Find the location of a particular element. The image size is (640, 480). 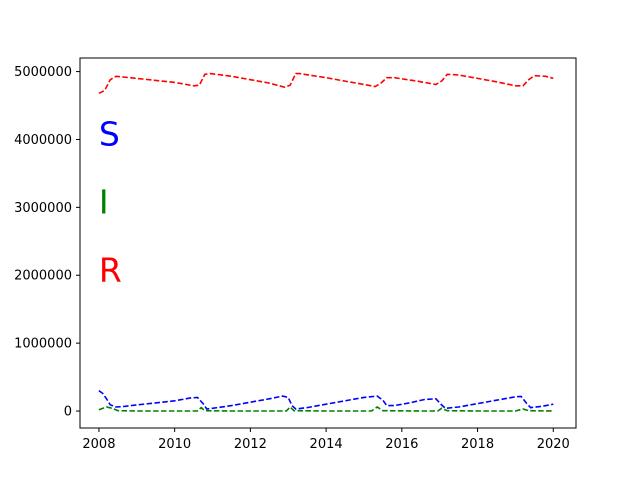

annotation-i: I is located at coordinates (104, 201).